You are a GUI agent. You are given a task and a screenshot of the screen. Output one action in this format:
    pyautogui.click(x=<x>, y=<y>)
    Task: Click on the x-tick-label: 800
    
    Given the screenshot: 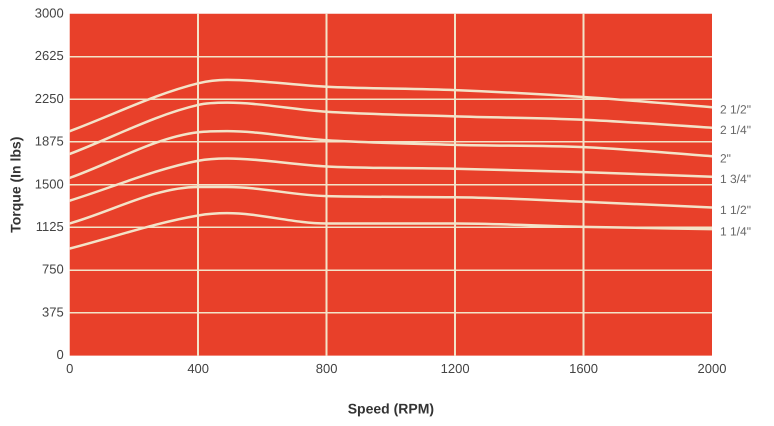 What is the action you would take?
    pyautogui.click(x=327, y=368)
    